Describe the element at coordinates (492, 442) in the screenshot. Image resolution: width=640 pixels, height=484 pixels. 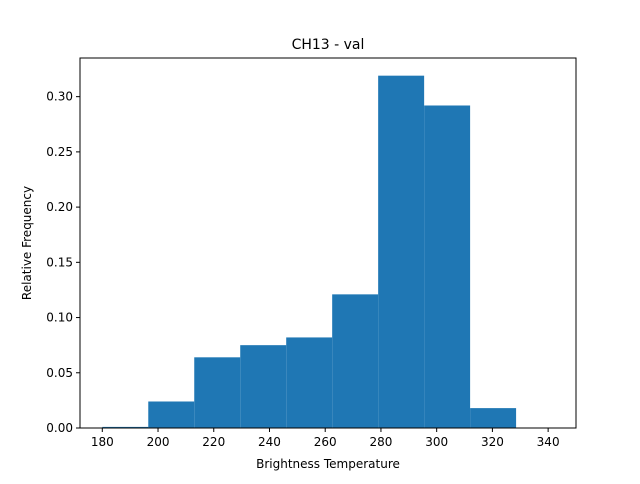
I see `x-tick-label: 320` at that location.